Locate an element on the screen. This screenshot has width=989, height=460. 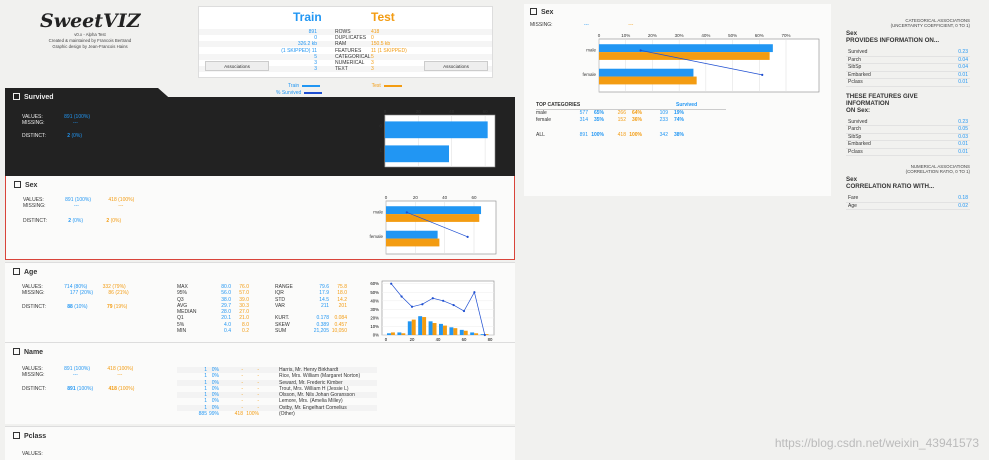
survived-line is located at coordinates (438, 309).